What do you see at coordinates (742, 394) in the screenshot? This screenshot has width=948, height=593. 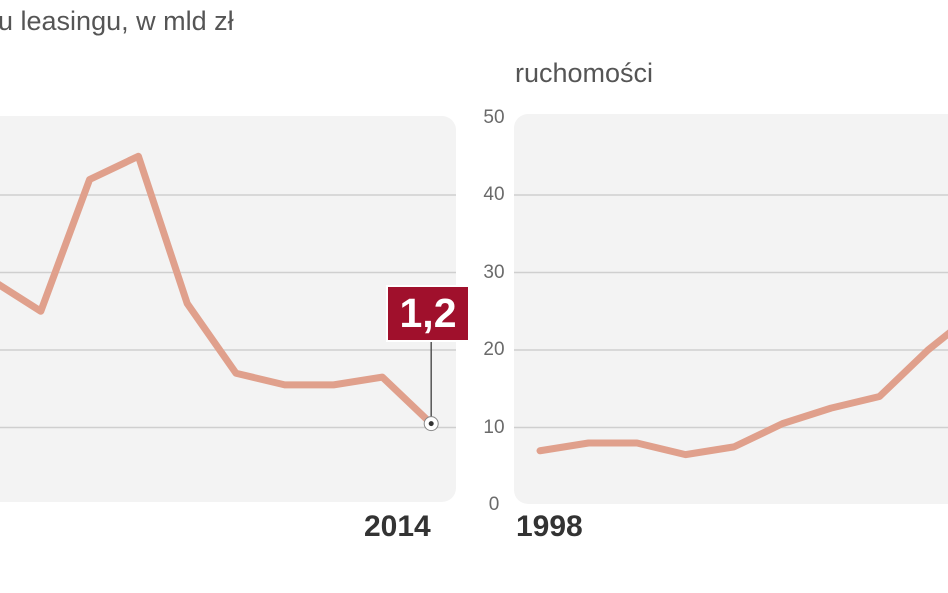 I see `right-series-line` at bounding box center [742, 394].